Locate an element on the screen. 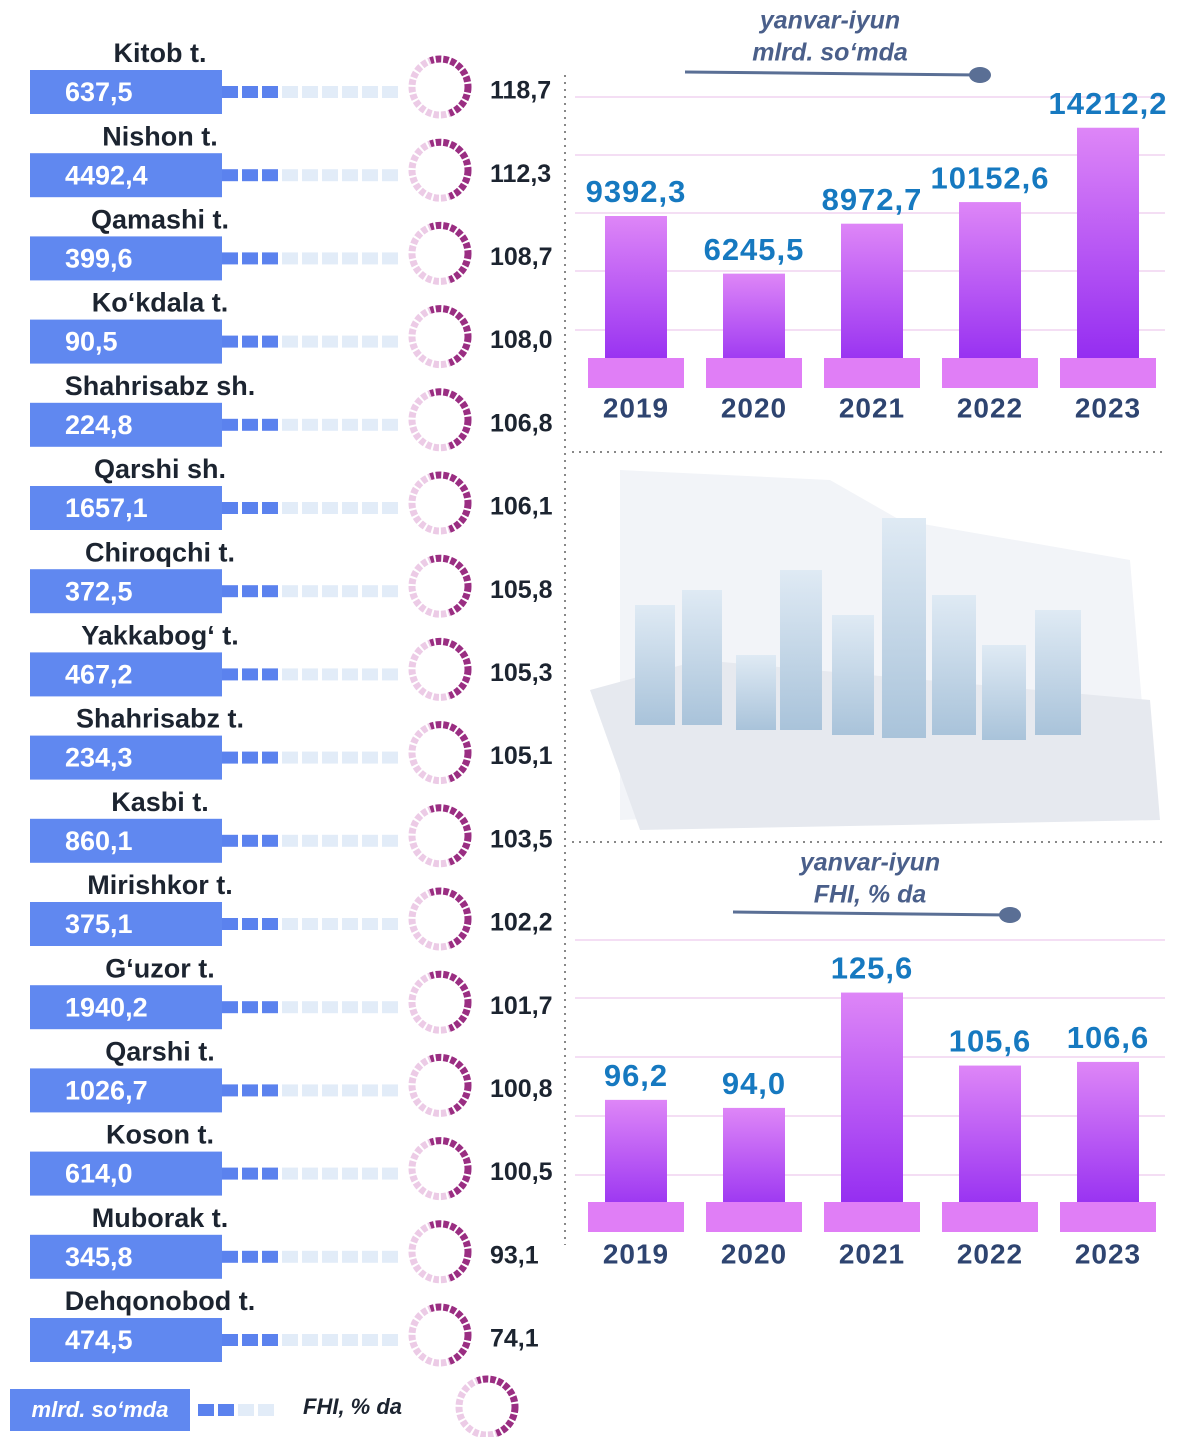 The width and height of the screenshot is (1189, 1437). value-label: 345,8 is located at coordinates (99, 1257).